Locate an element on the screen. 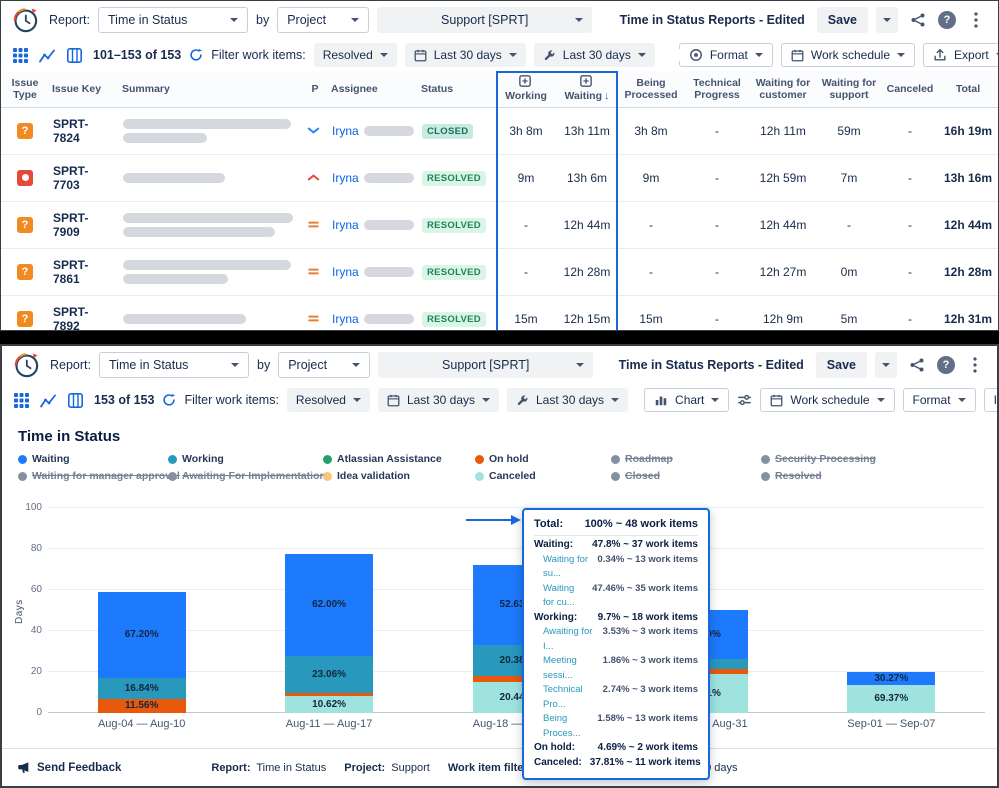  legend-item: Waiting for manager approval is located at coordinates (99, 476).